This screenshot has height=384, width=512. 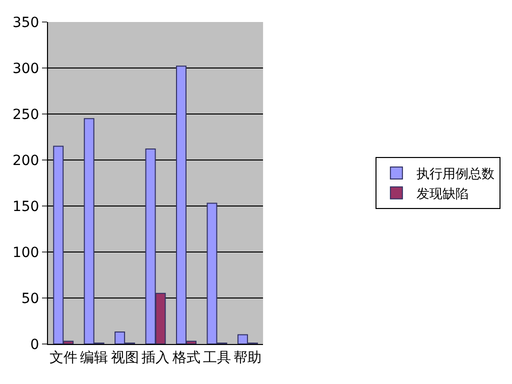 I want to click on y-tick-label: 350, so click(x=26, y=22).